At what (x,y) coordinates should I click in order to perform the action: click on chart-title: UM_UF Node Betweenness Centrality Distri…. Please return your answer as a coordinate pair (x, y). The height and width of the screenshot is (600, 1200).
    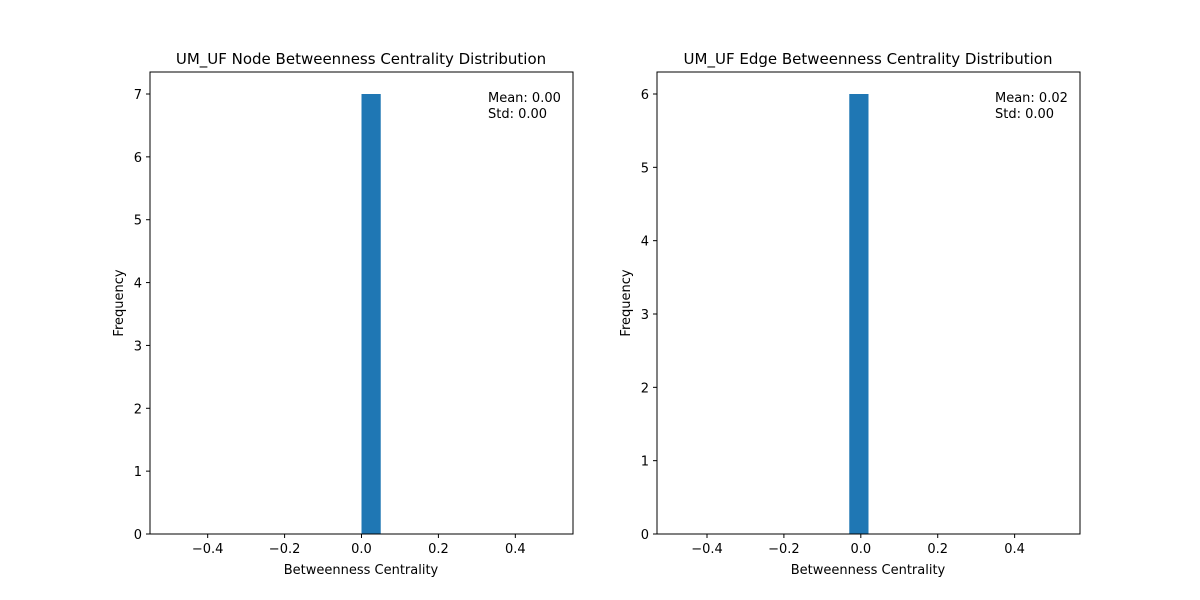
    Looking at the image, I should click on (361, 59).